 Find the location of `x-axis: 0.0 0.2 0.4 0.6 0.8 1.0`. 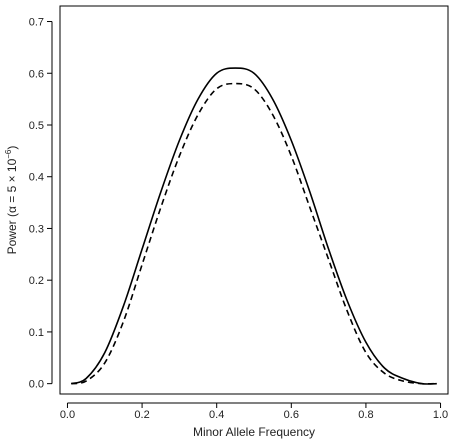

x-axis: 0.0 0.2 0.4 0.6 0.8 1.0 is located at coordinates (254, 411).